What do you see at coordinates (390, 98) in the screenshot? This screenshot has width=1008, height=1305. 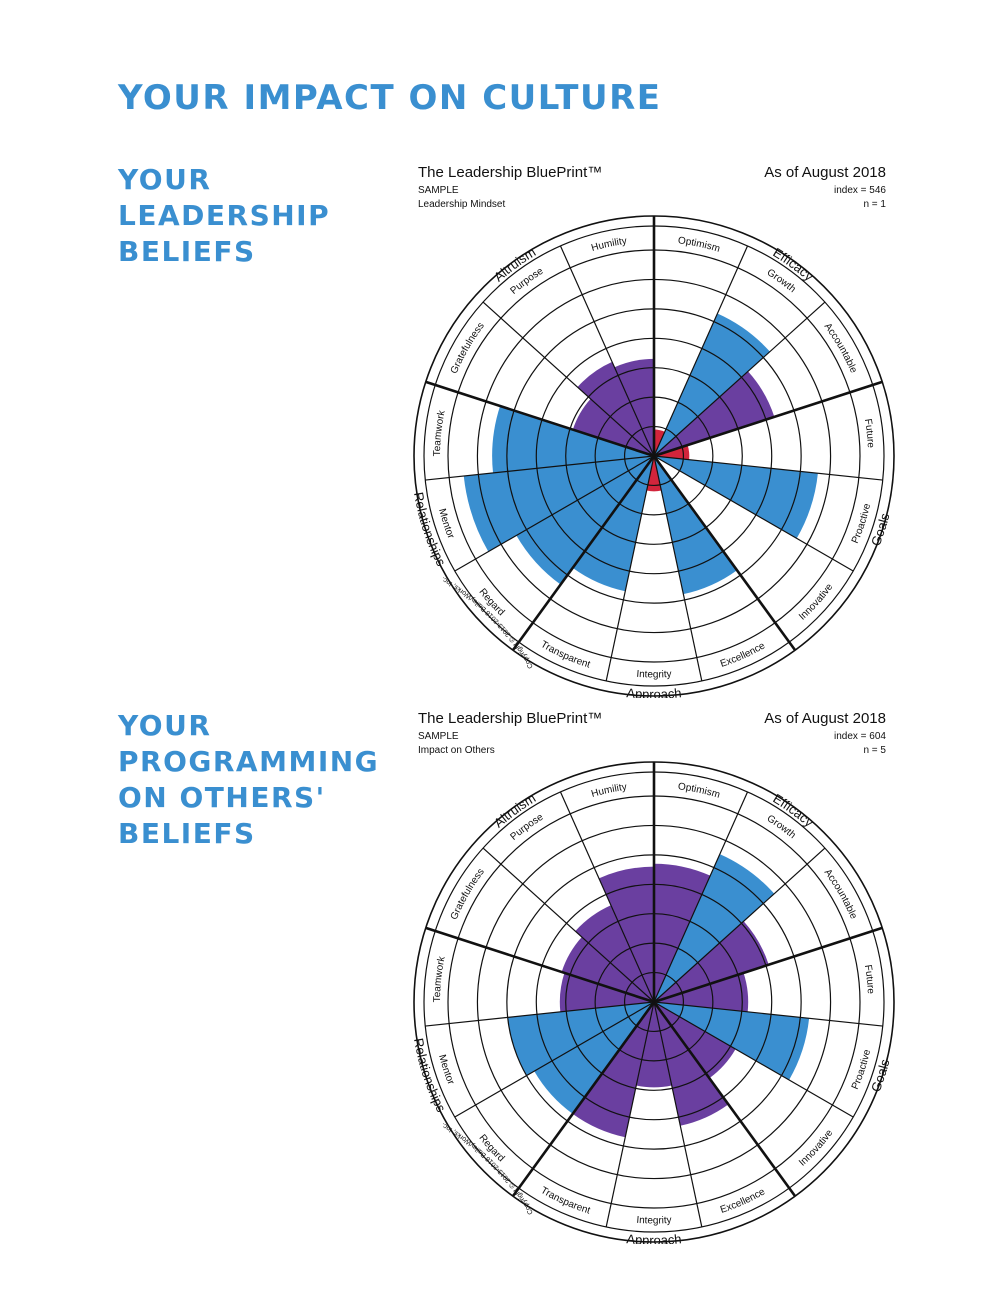 I see `page-title: YOUR IMPACT ON CULTURE` at bounding box center [390, 98].